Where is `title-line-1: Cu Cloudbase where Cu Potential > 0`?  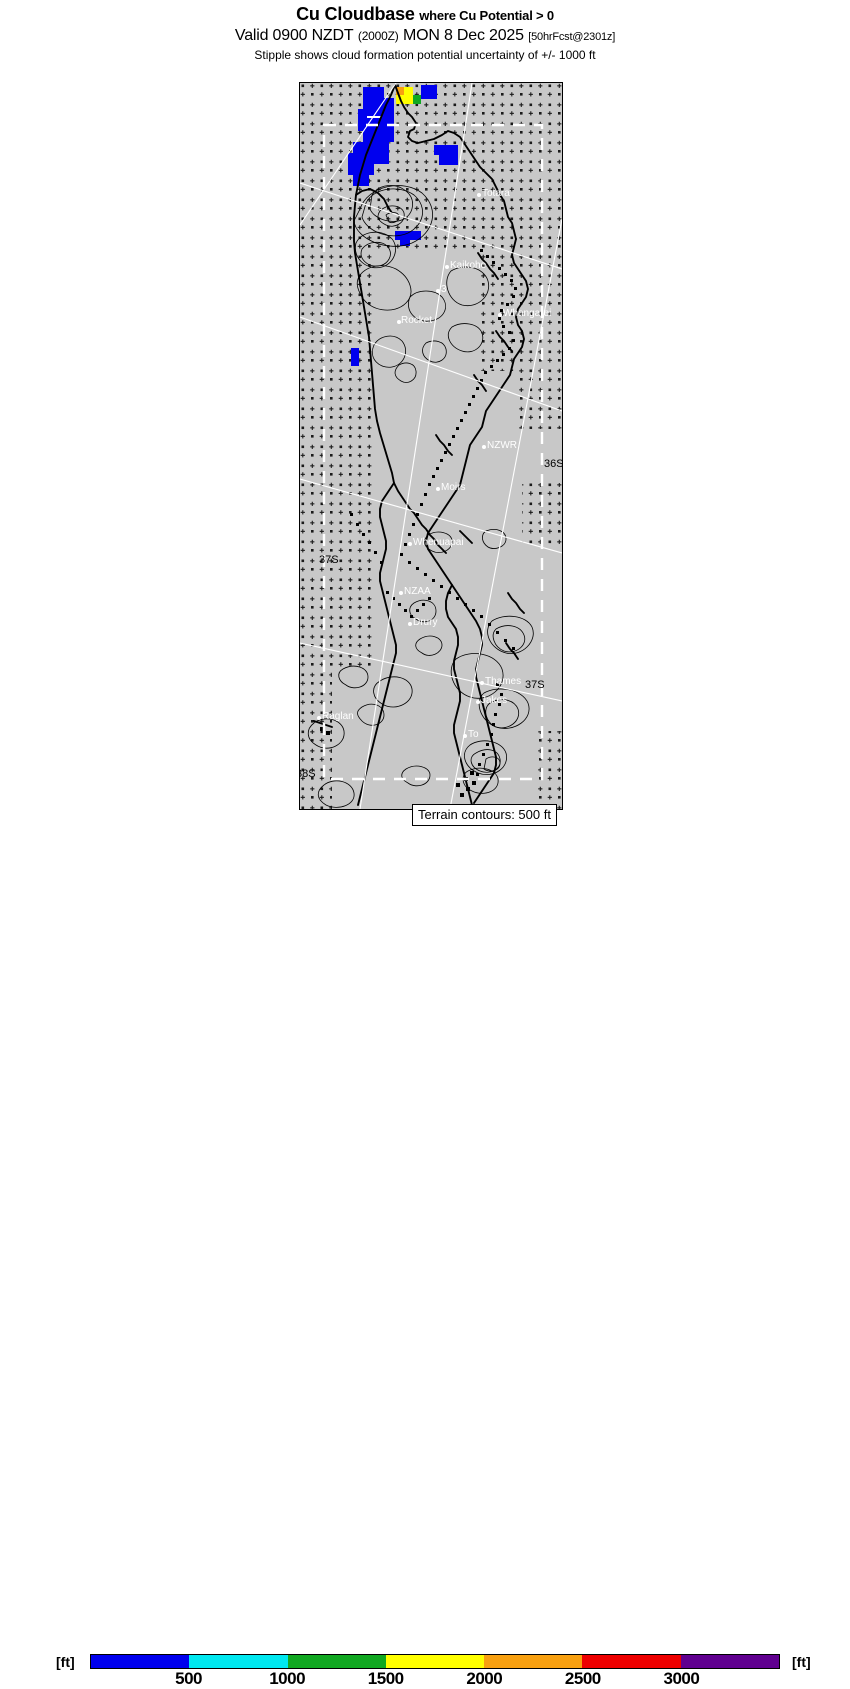
title-line-1: Cu Cloudbase where Cu Potential > 0 is located at coordinates (425, 15).